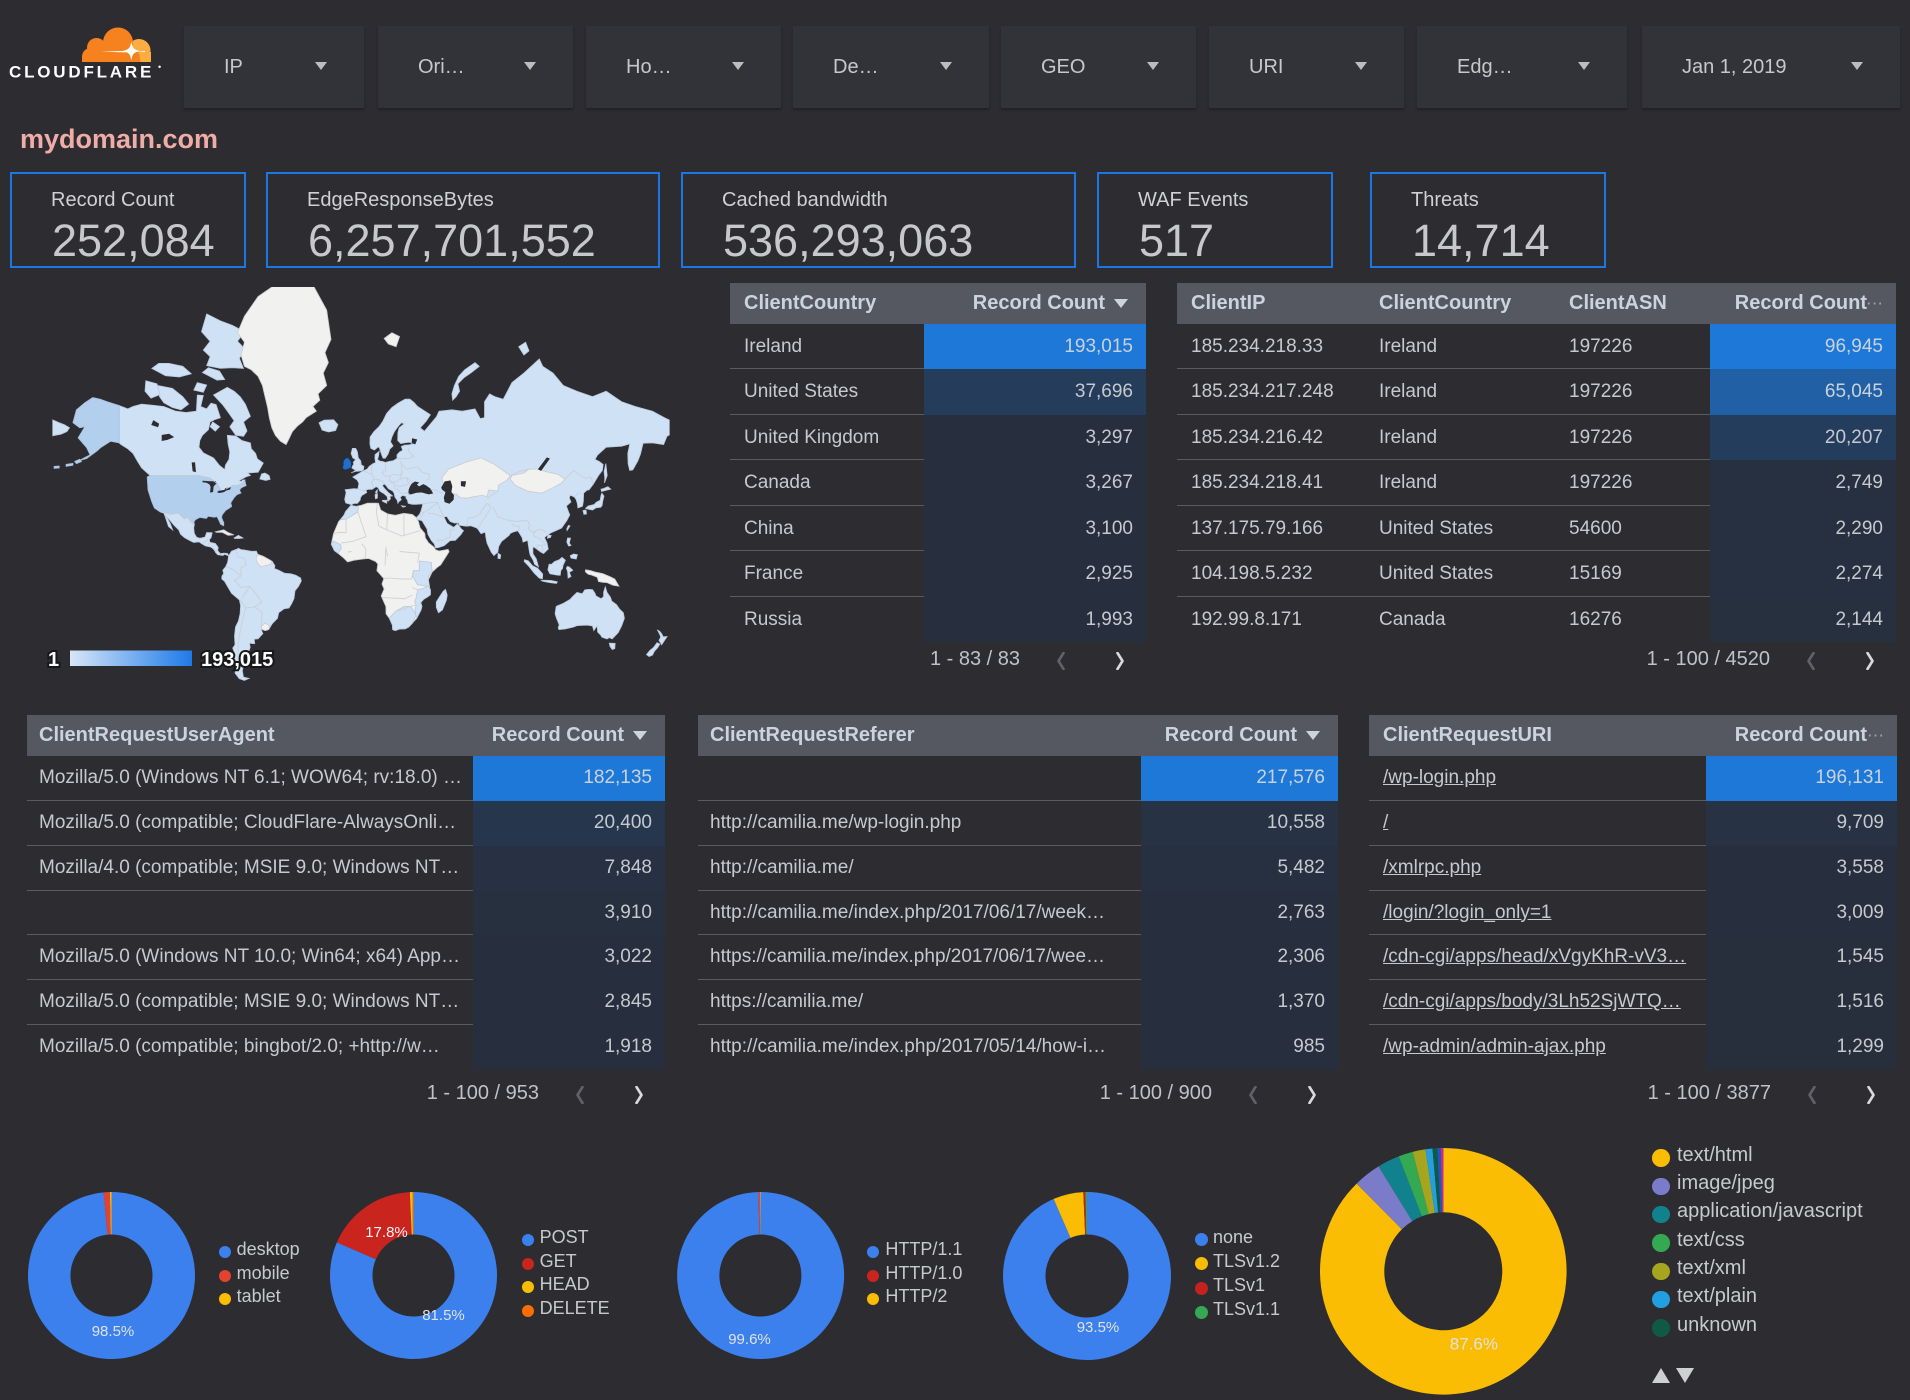 This screenshot has width=1910, height=1400. I want to click on svg-text: 17.8%, so click(386, 1232).